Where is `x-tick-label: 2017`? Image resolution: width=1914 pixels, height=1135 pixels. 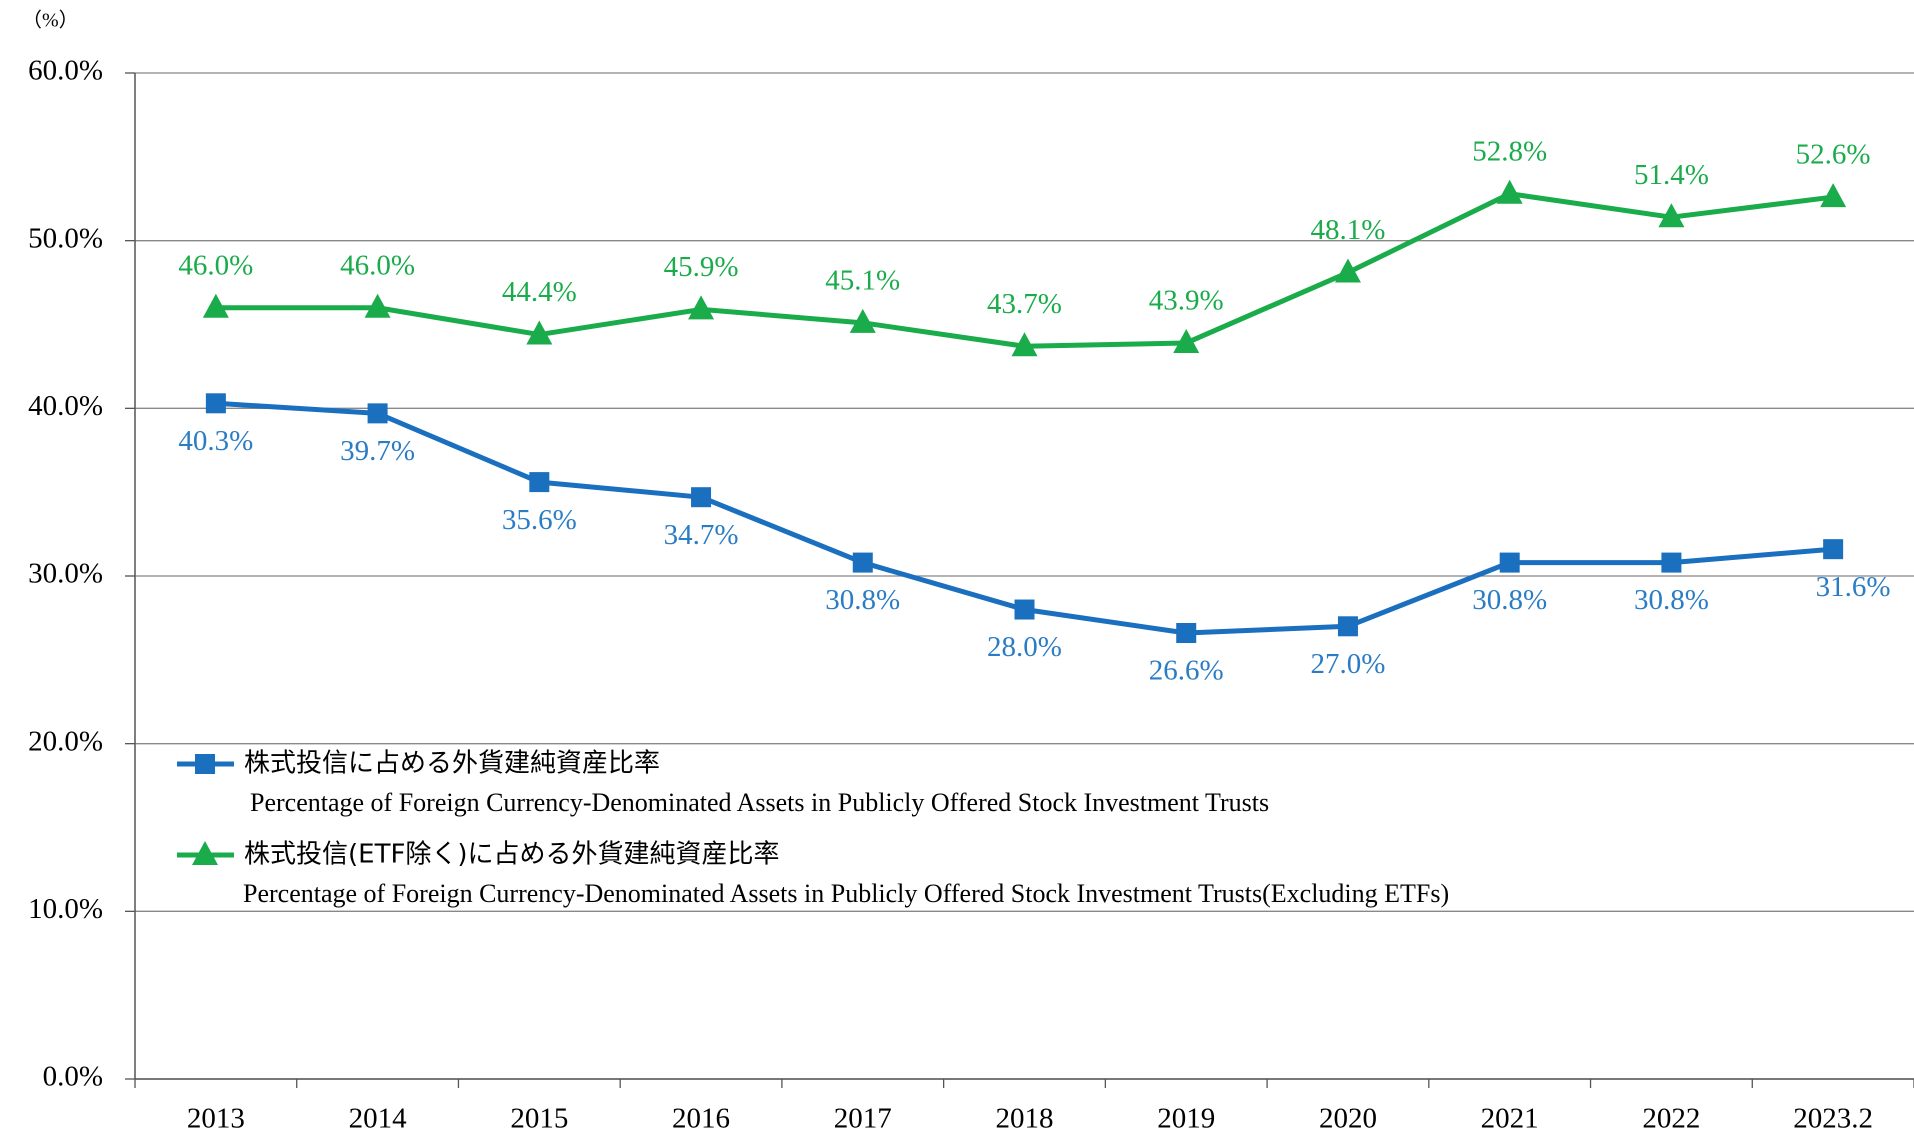 x-tick-label: 2017 is located at coordinates (863, 1119).